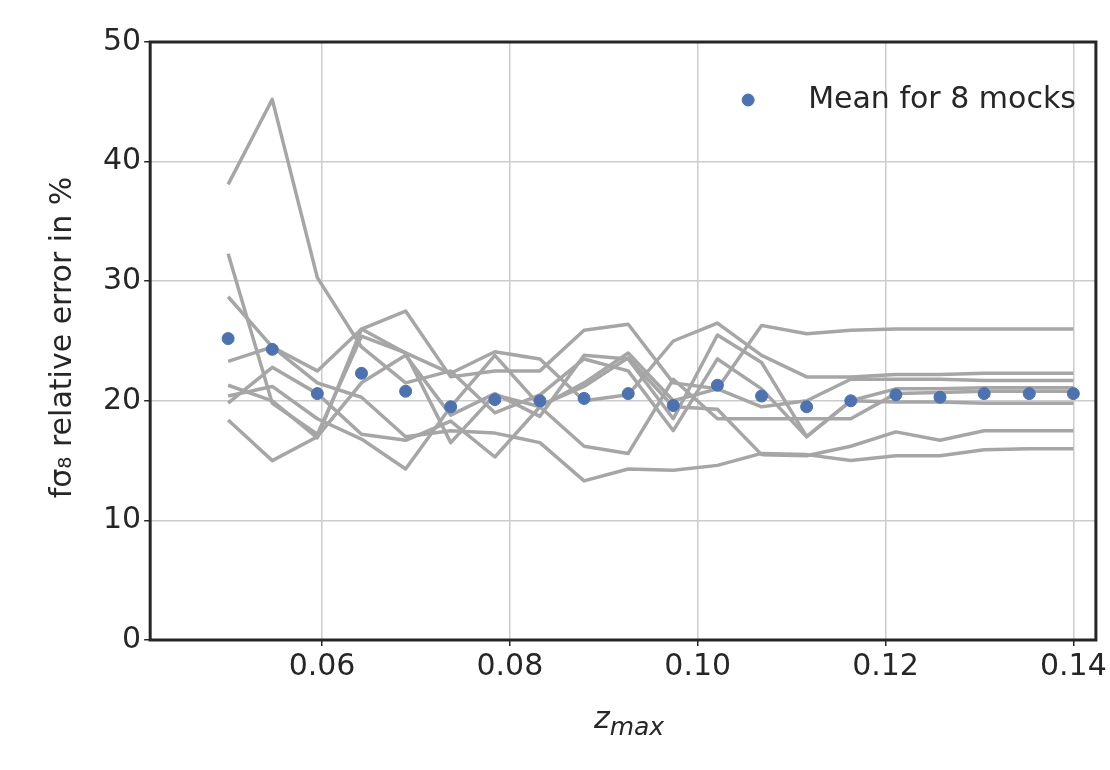  Describe the element at coordinates (122, 159) in the screenshot. I see `y-tick-label: 40` at that location.